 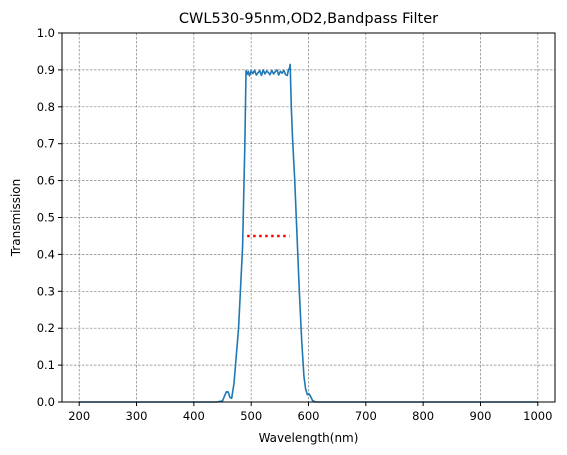 I want to click on x-axis-label: Wavelength(nm), so click(x=309, y=438).